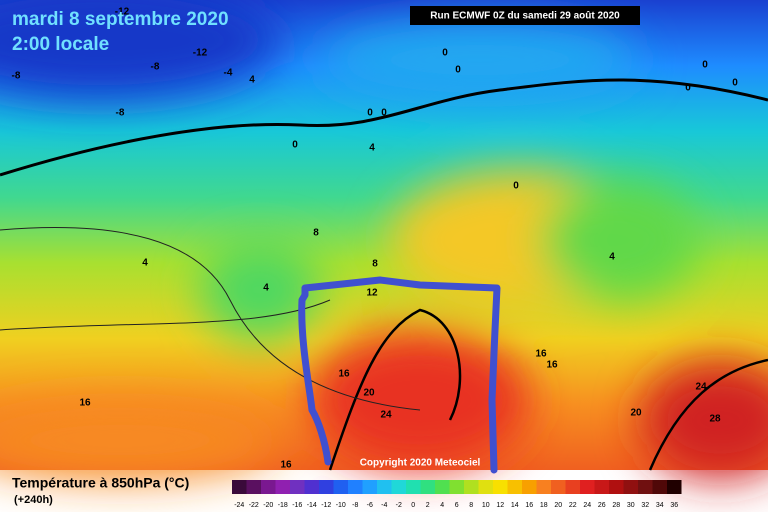  What do you see at coordinates (529, 505) in the screenshot?
I see `scale-label: 16` at bounding box center [529, 505].